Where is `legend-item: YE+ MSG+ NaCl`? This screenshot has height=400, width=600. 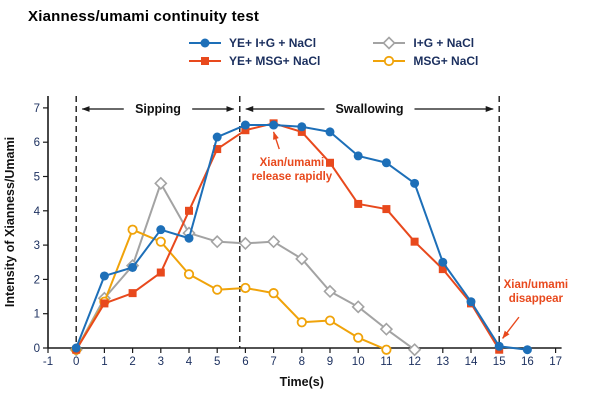 legend-item: YE+ MSG+ NaCl is located at coordinates (254, 61).